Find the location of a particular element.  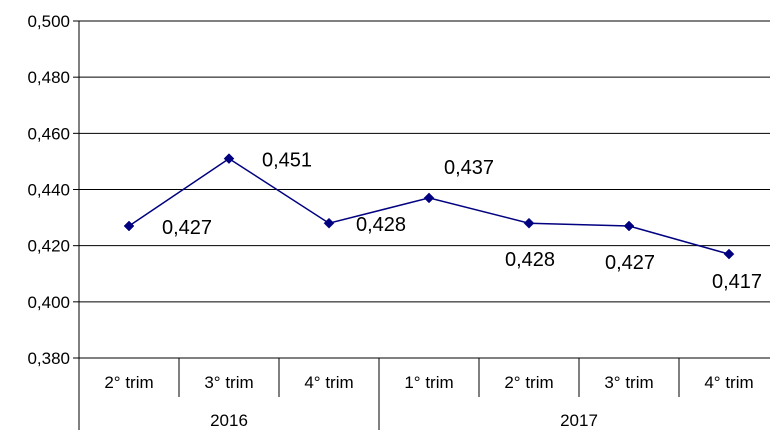

data-label: 0,451 is located at coordinates (287, 161).